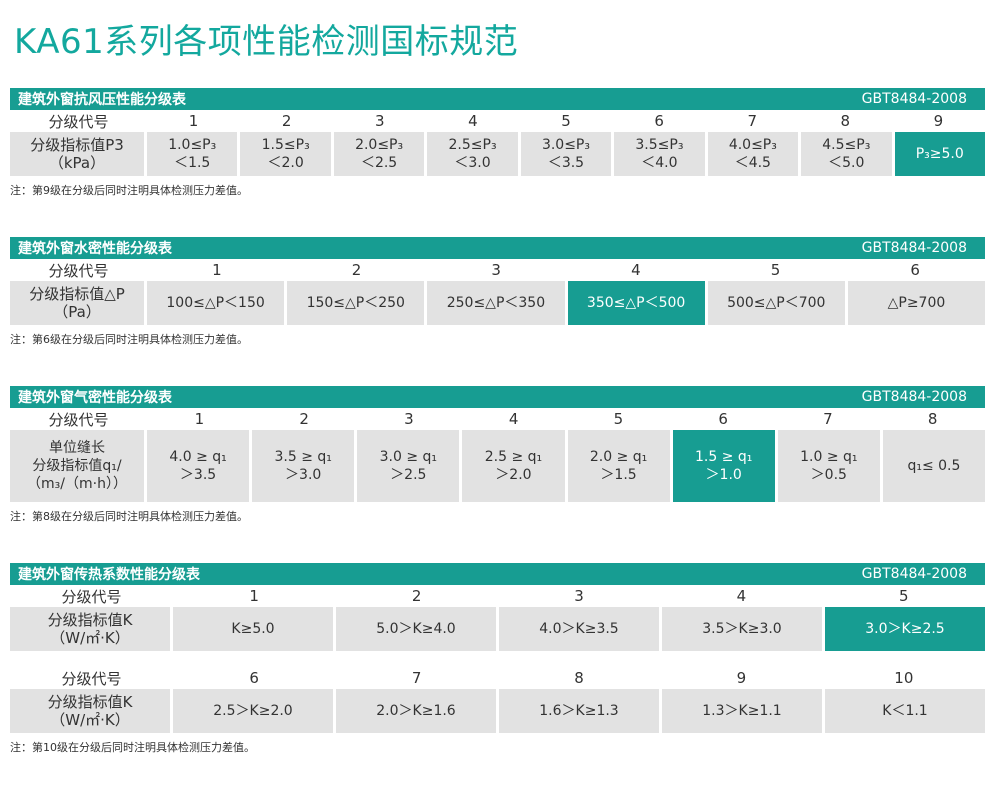 The width and height of the screenshot is (999, 800). What do you see at coordinates (253, 711) in the screenshot?
I see `grade-index-cell: 2.5＞K≥2.0` at bounding box center [253, 711].